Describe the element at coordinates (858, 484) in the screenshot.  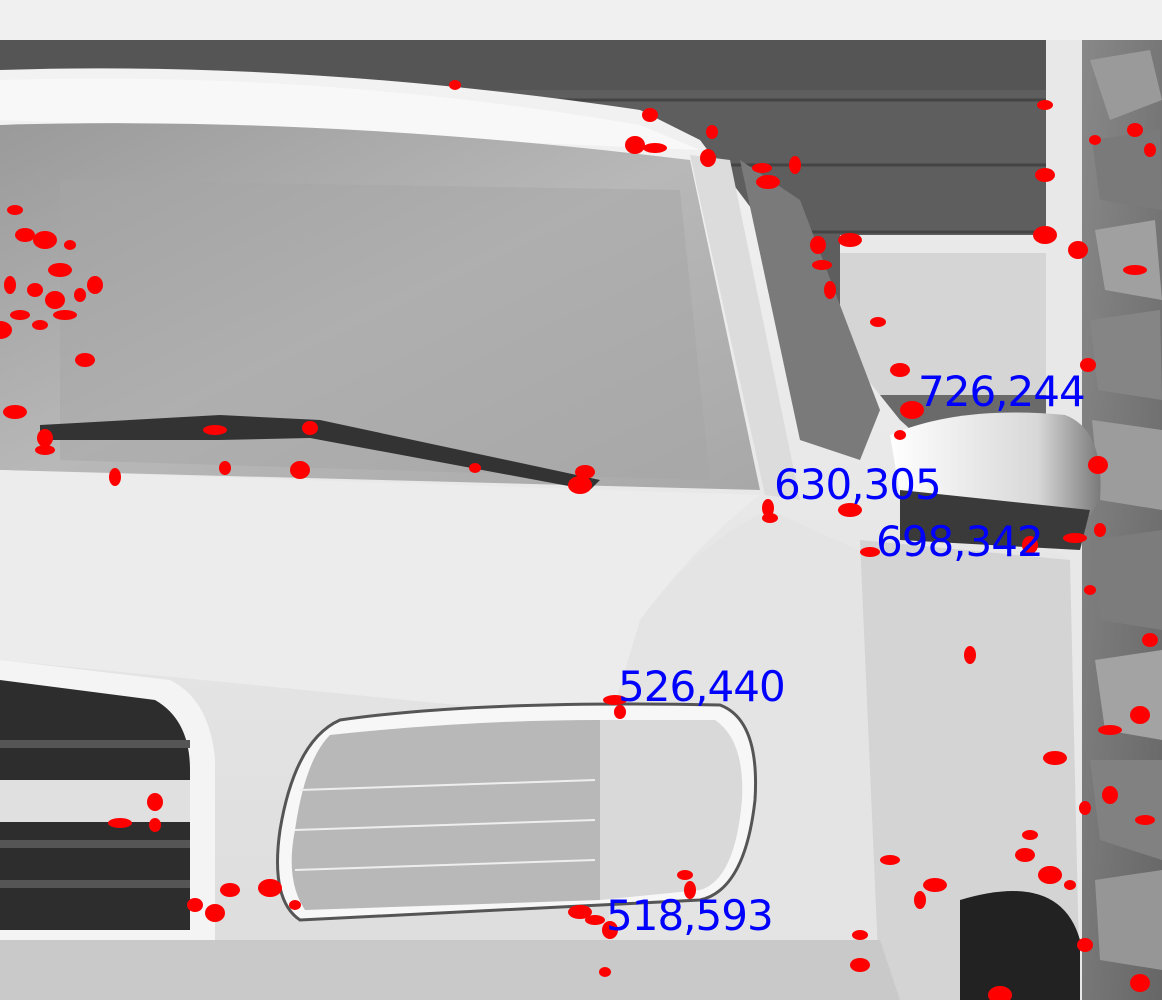
I see `corner-label-630-305: 630,305` at that location.